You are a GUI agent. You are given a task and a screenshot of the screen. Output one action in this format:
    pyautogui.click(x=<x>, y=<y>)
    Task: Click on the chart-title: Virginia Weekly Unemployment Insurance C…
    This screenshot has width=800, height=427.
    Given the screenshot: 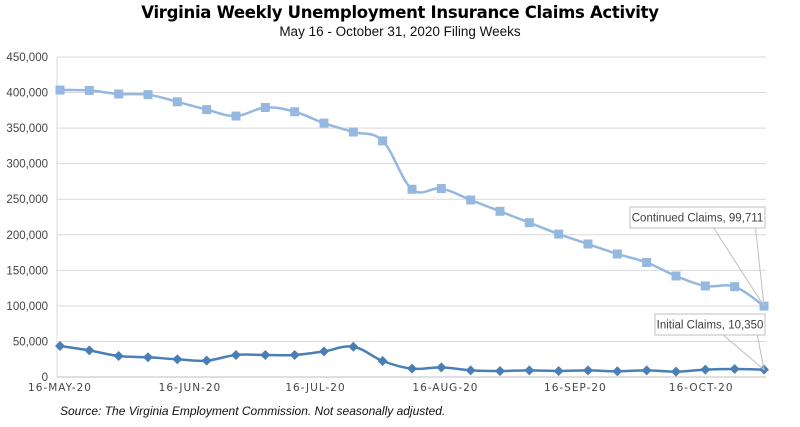 What is the action you would take?
    pyautogui.click(x=400, y=12)
    